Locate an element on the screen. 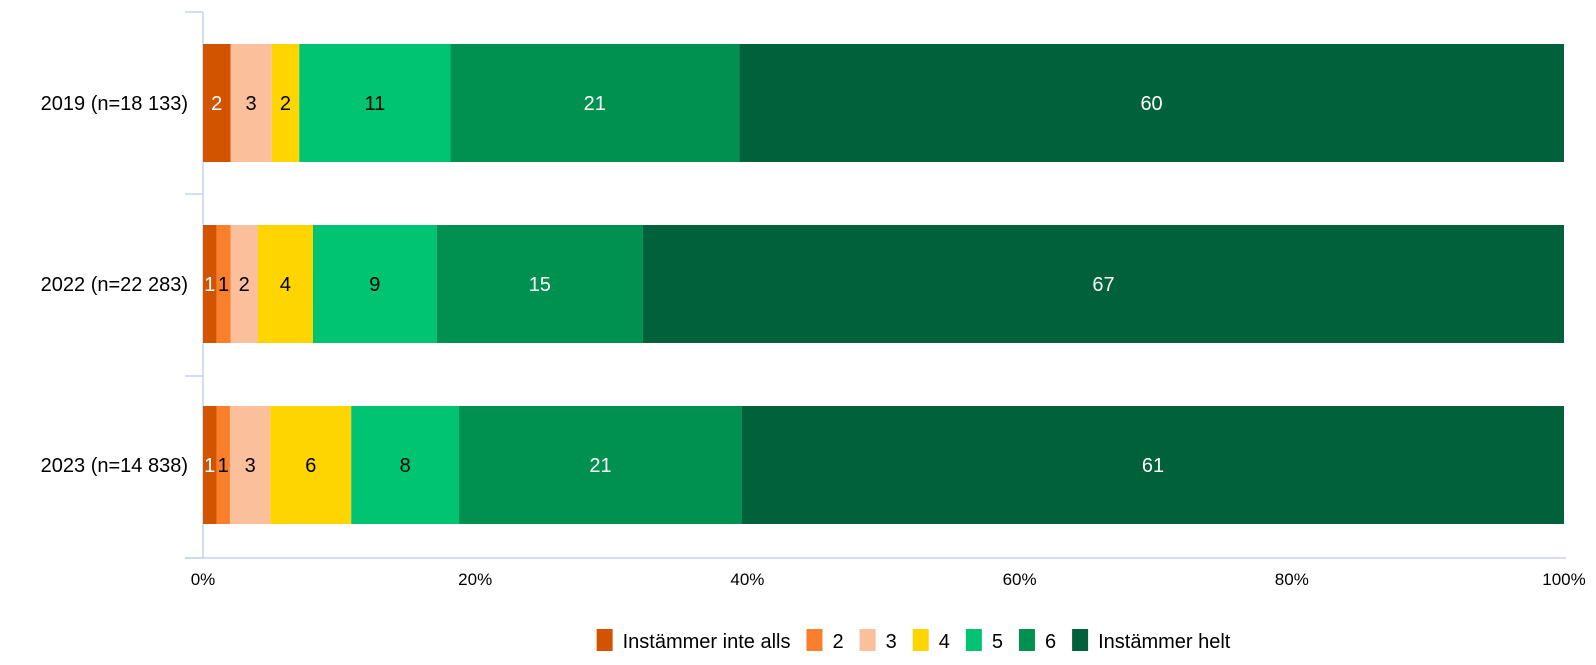  data-label: 6 is located at coordinates (310, 466).